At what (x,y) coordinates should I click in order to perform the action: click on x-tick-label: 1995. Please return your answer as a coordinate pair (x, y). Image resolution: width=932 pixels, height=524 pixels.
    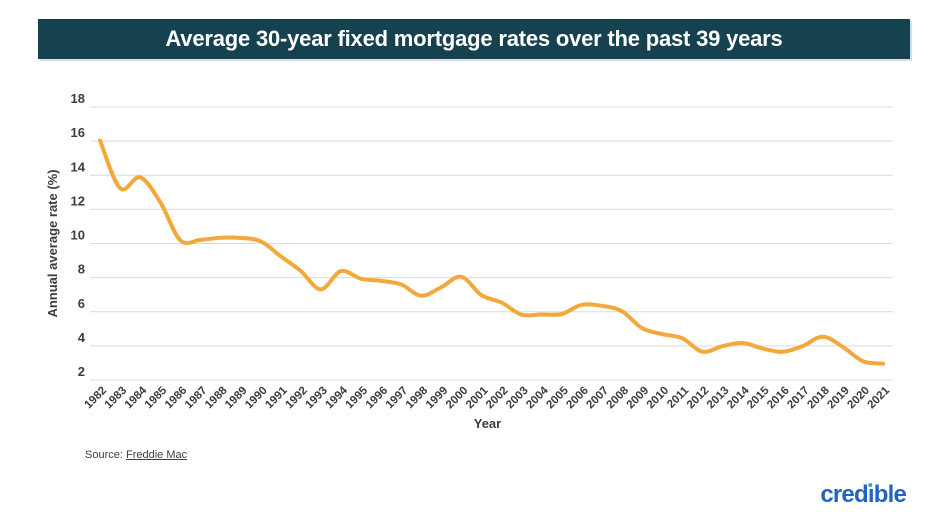
    Looking at the image, I should click on (357, 397).